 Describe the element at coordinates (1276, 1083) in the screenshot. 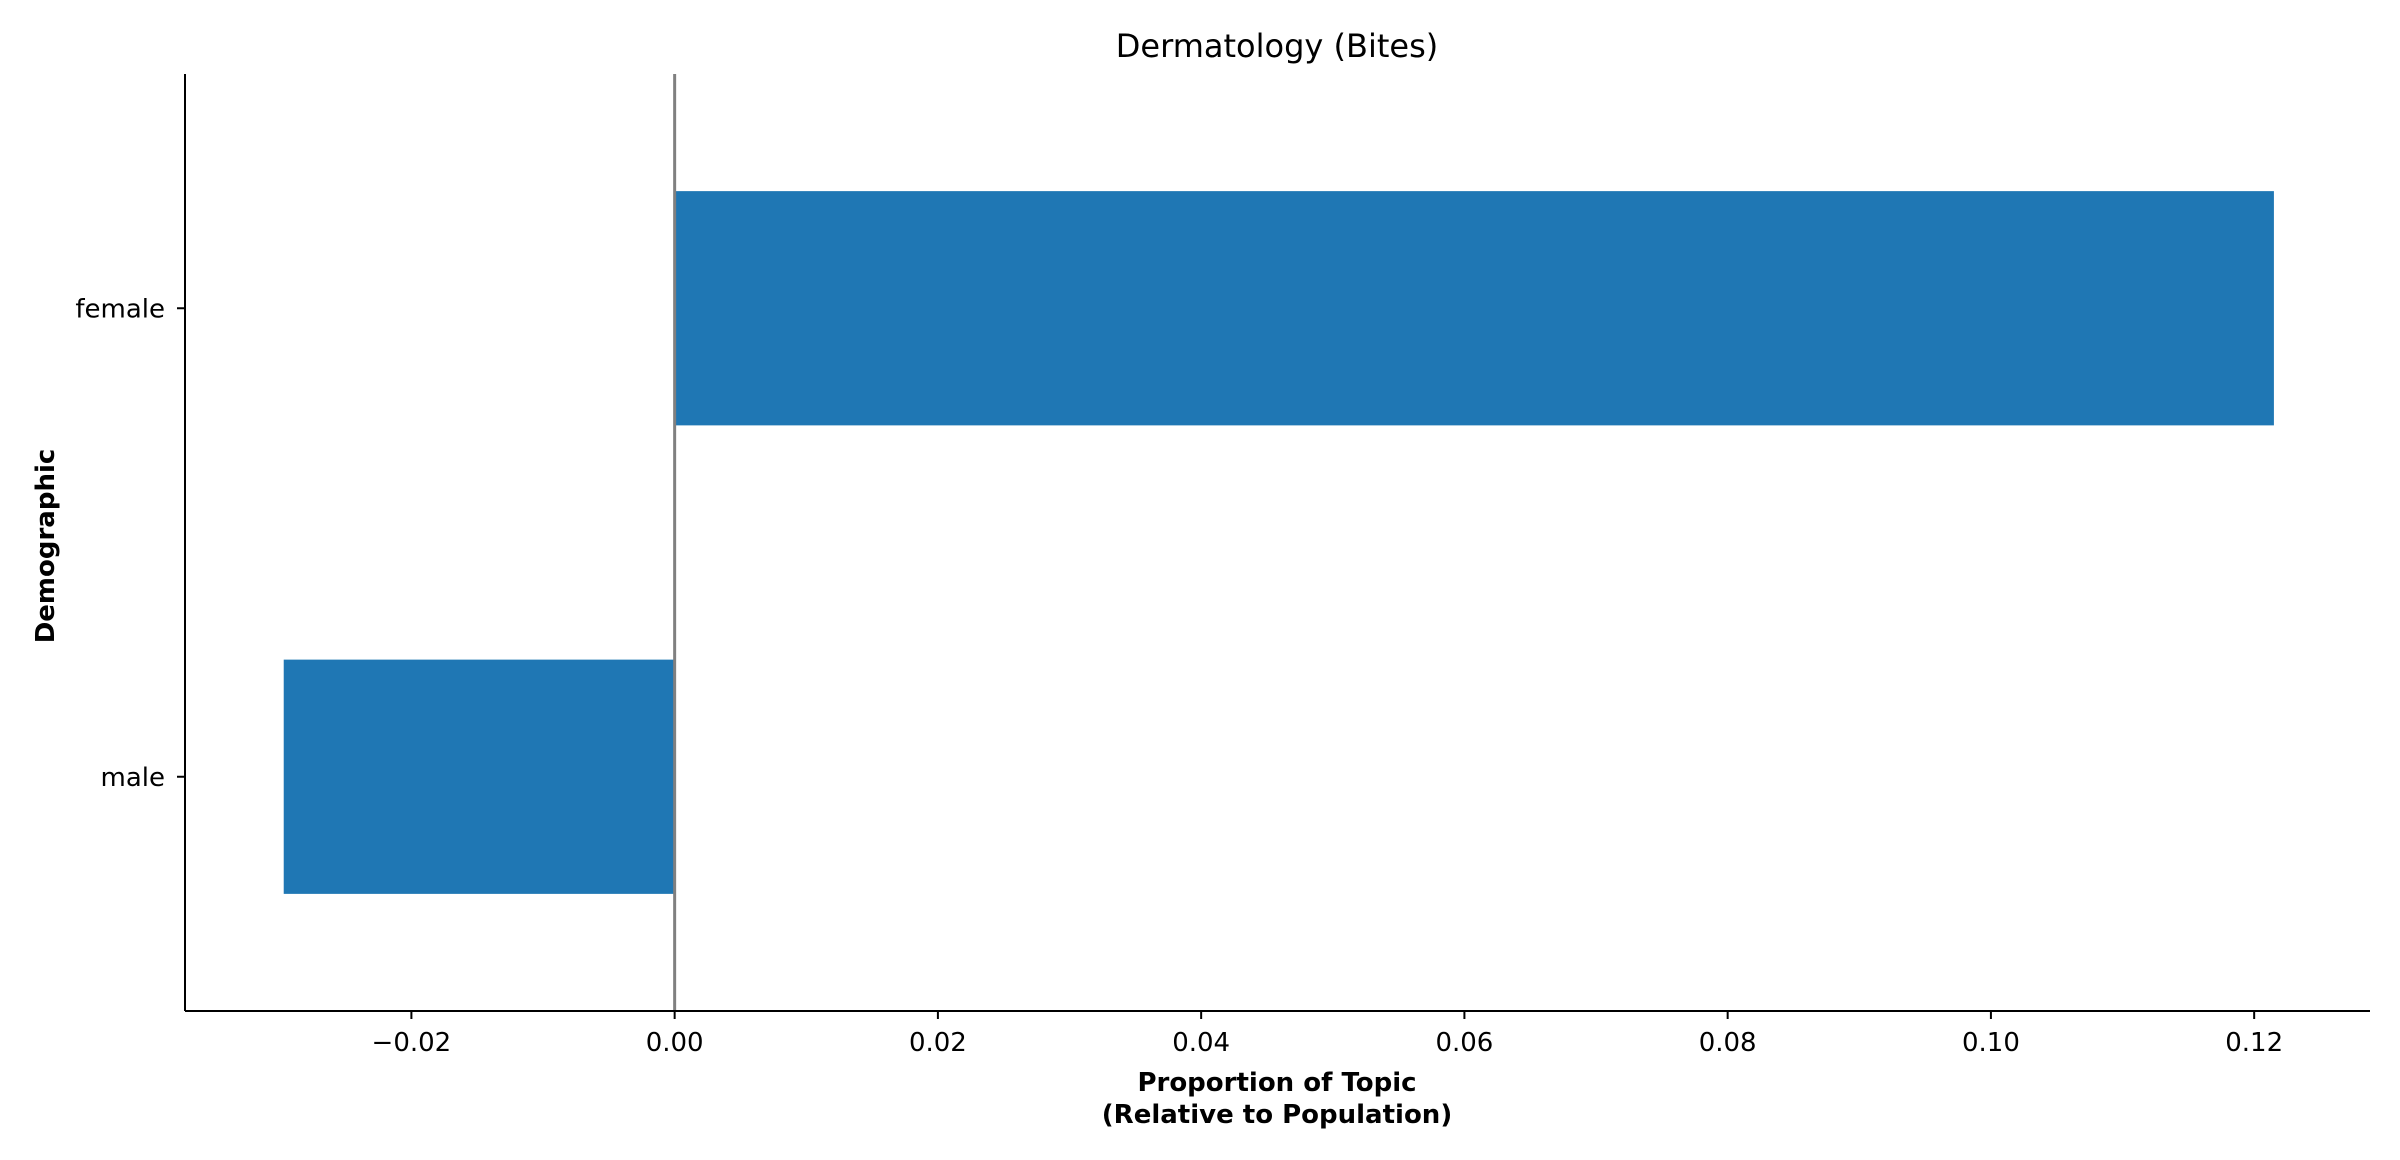

I see `x-axis-label-line-1: Proportion of Topic` at that location.